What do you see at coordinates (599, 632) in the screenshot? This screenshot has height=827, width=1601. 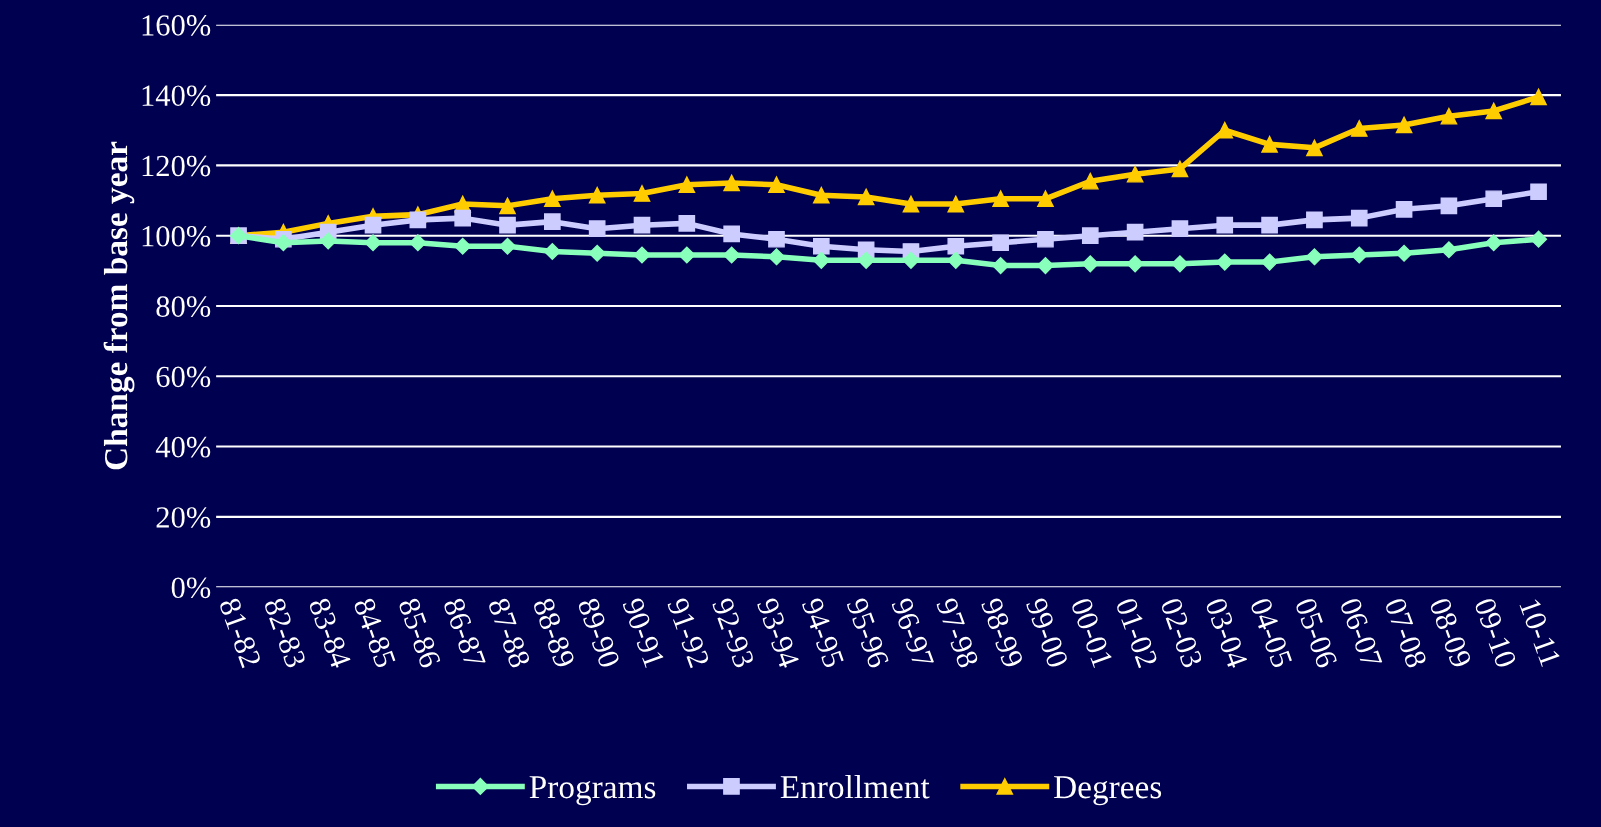 I see `x-tick-label: 89-90` at bounding box center [599, 632].